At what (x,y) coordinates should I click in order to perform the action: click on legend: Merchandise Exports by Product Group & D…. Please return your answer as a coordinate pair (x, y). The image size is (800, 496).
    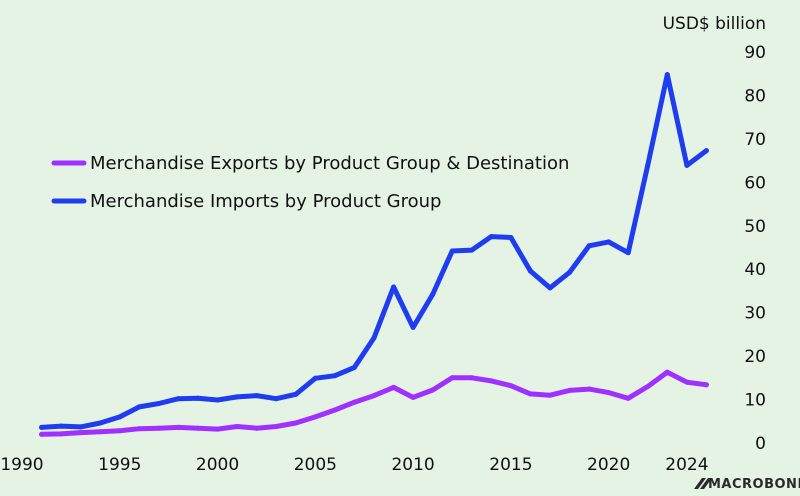
    Looking at the image, I should click on (310, 182).